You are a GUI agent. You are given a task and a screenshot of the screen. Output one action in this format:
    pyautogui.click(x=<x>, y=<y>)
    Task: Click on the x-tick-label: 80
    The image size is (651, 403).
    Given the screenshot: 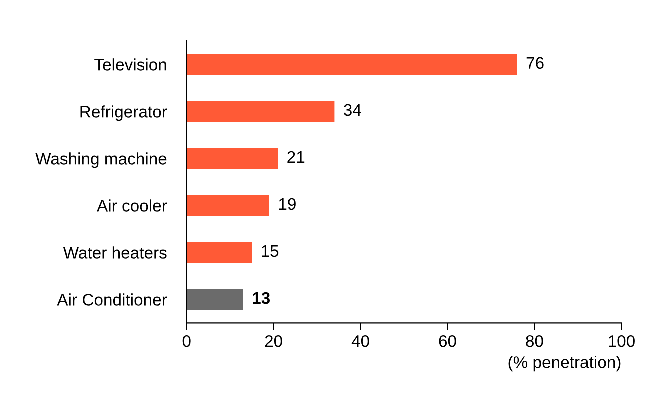 What is the action you would take?
    pyautogui.click(x=535, y=341)
    